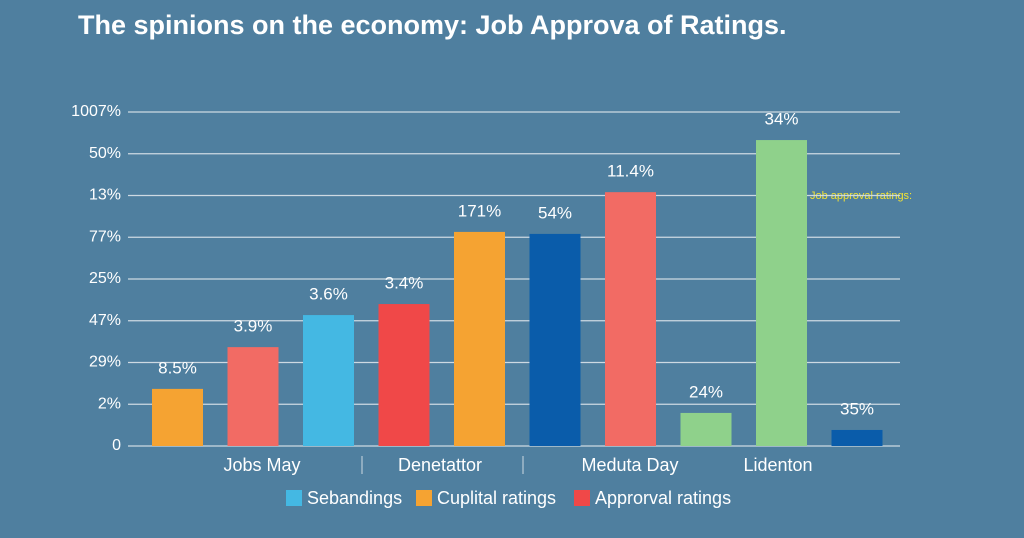 The width and height of the screenshot is (1024, 538). I want to click on bar-text: 3.6%, so click(328, 294).